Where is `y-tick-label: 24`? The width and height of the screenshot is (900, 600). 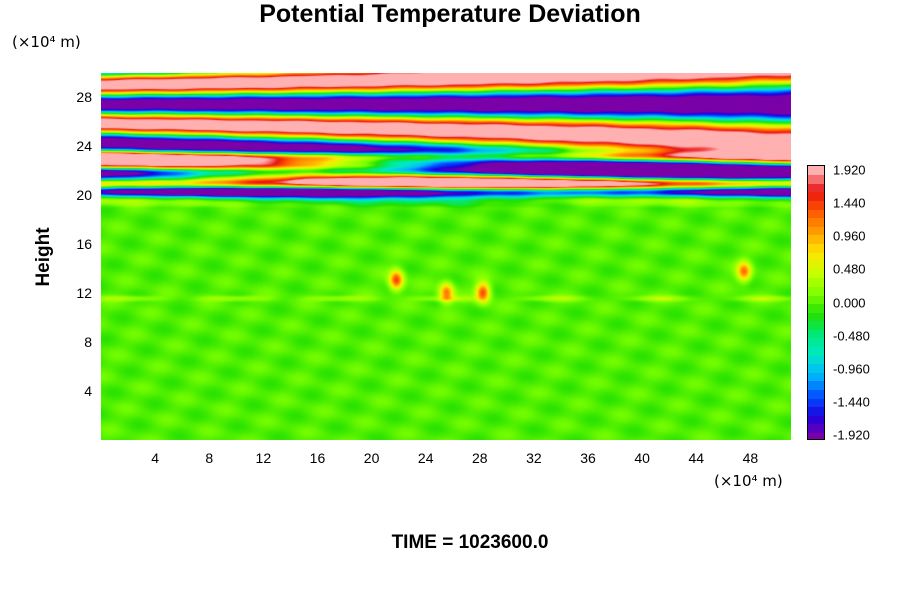 y-tick-label: 24 is located at coordinates (84, 146).